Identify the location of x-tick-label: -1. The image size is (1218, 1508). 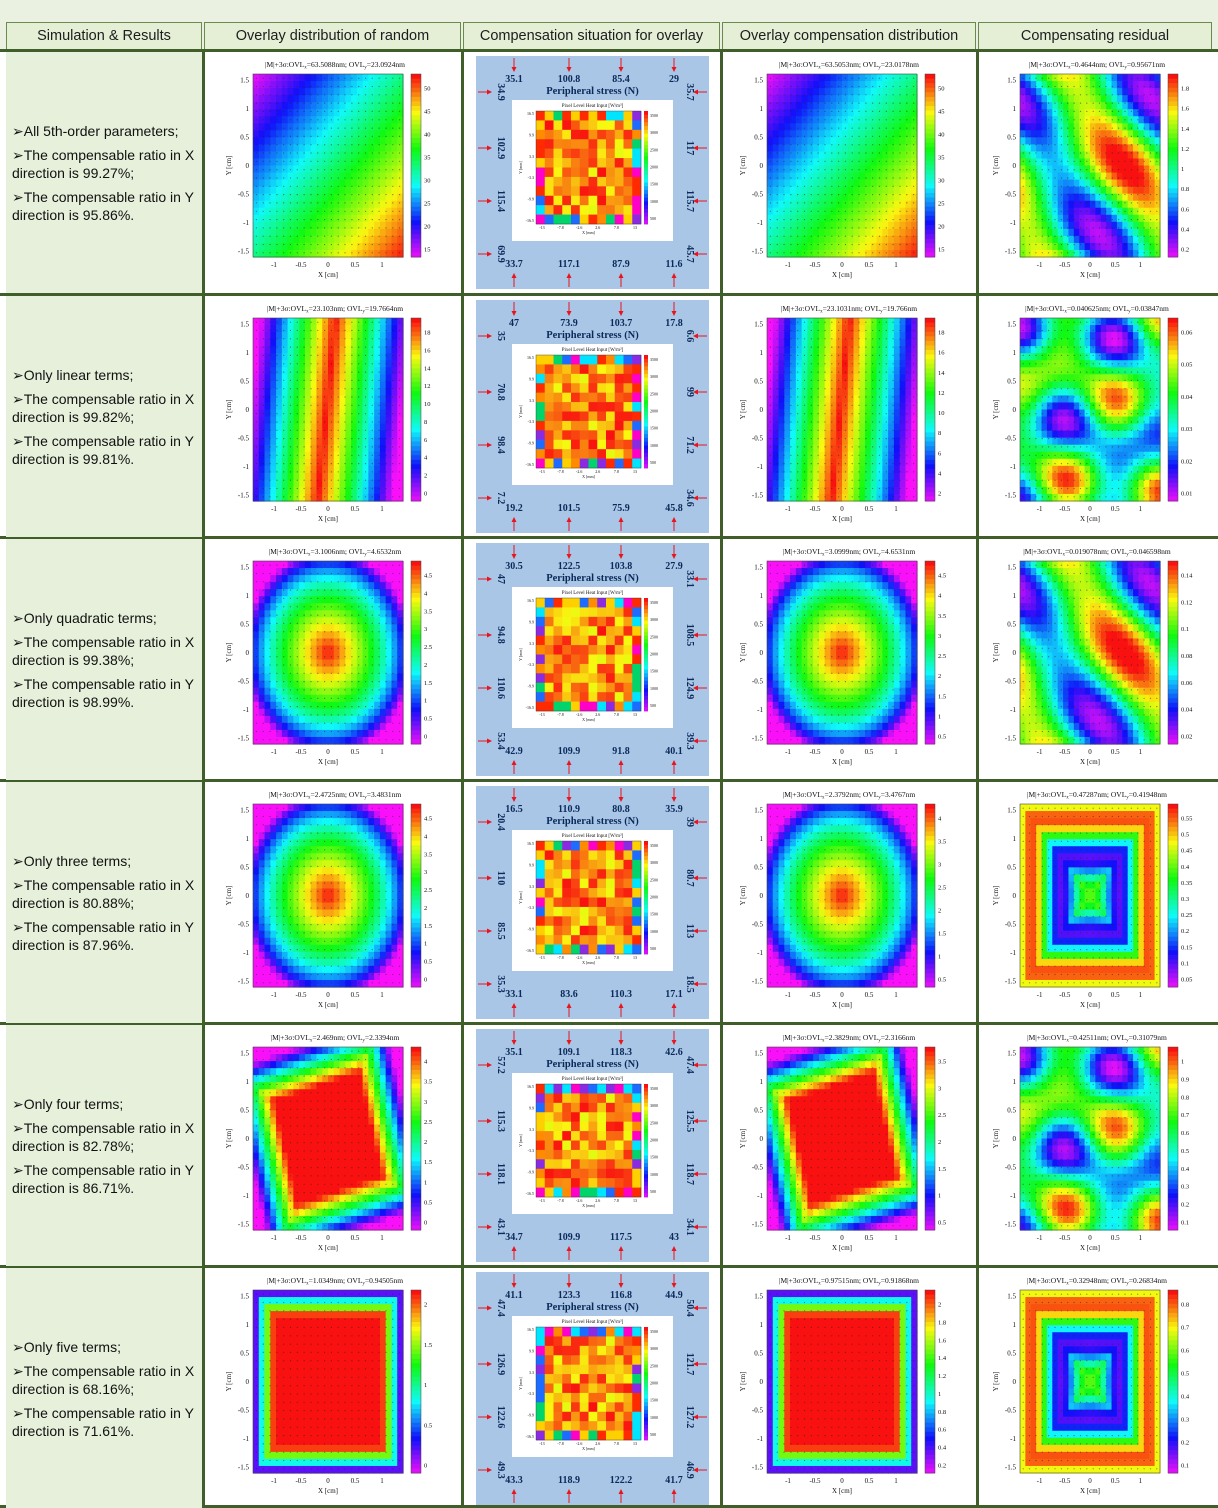
(274, 509).